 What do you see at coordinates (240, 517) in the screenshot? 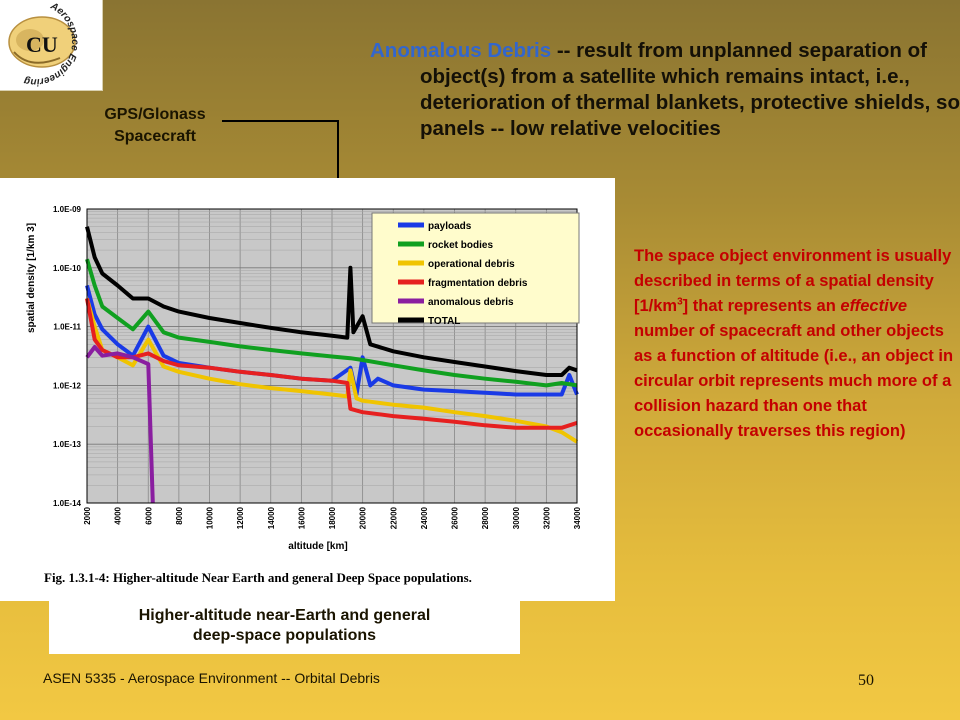
I see `x-tick-label: 12000` at bounding box center [240, 517].